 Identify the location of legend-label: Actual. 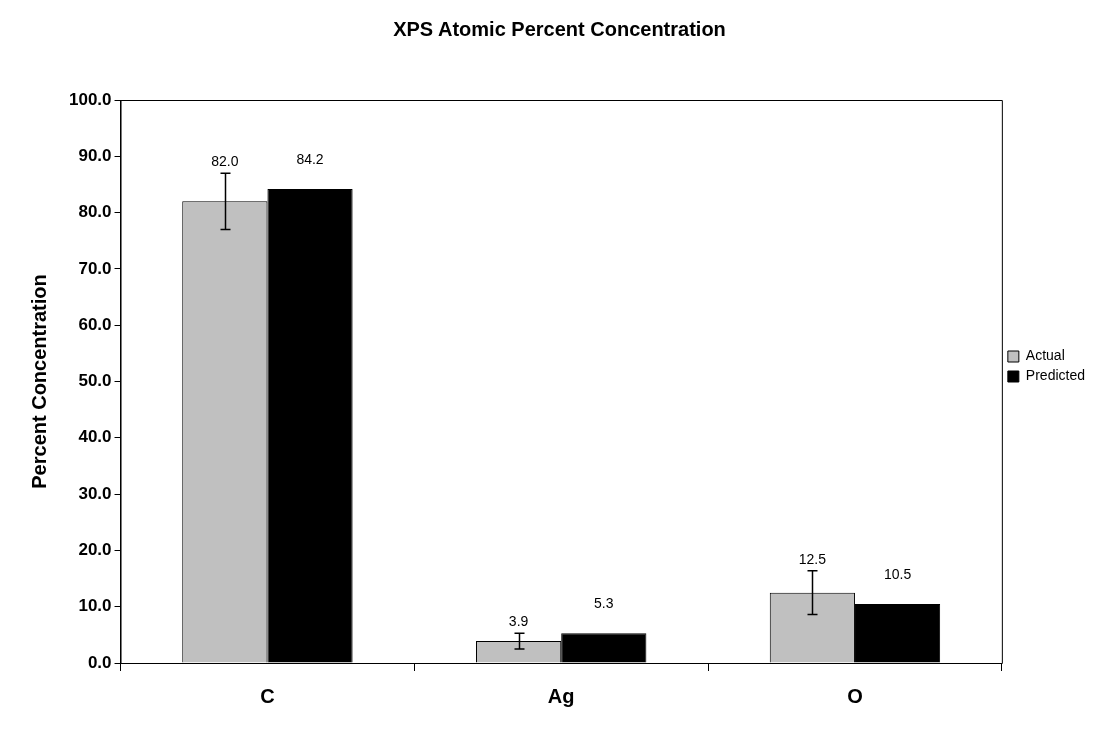
(1045, 355).